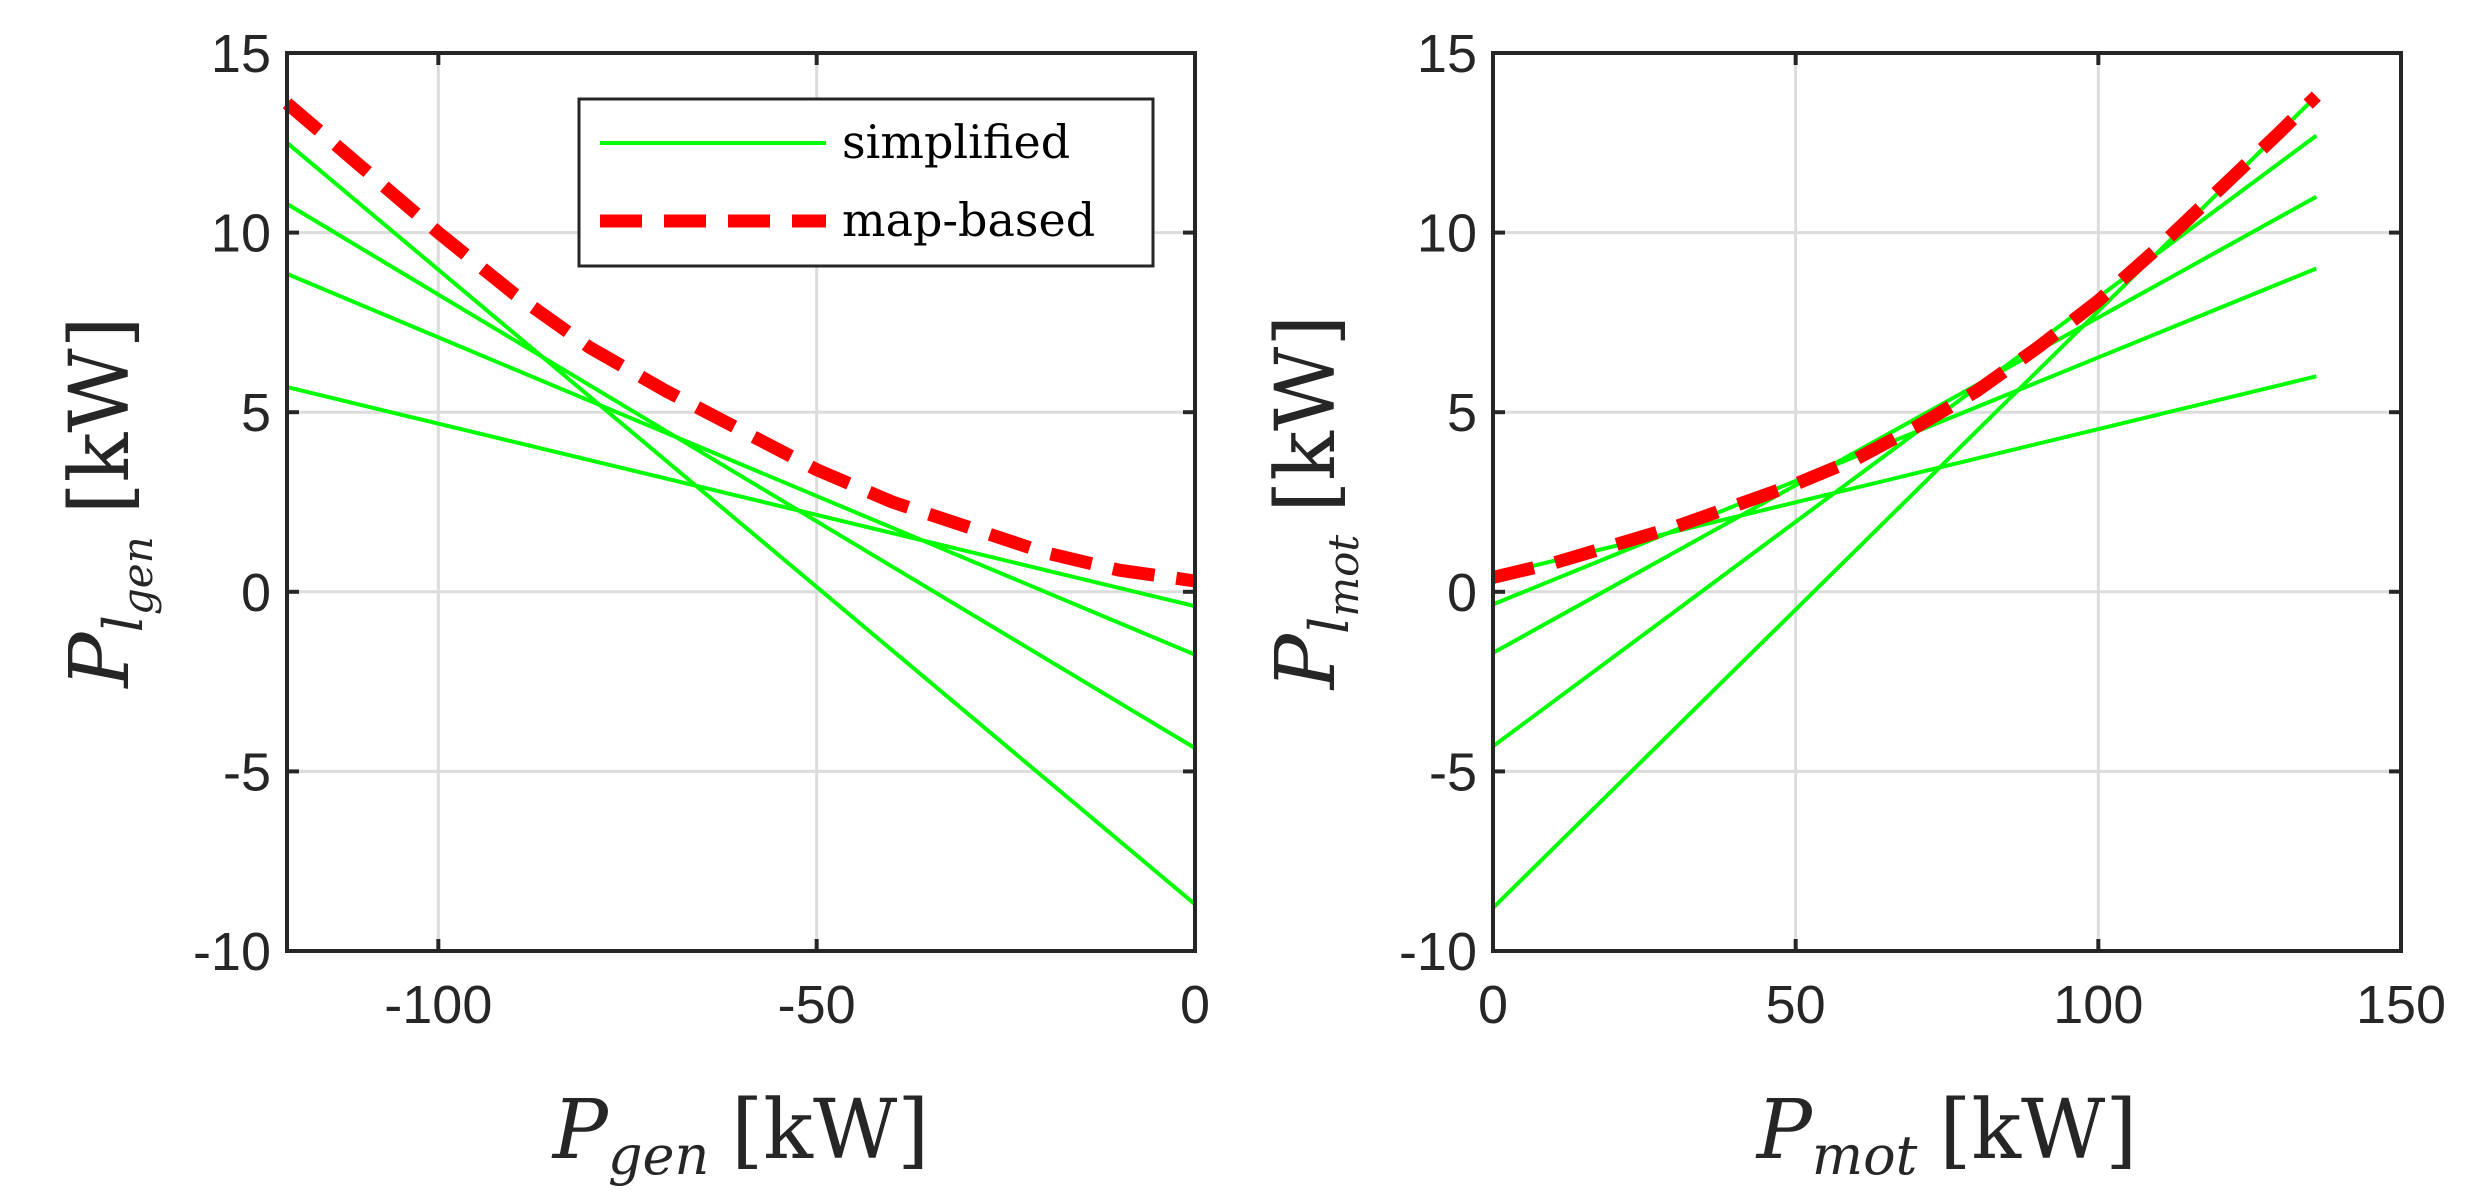  What do you see at coordinates (956, 142) in the screenshot?
I see `legend-simplified-label: simplified` at bounding box center [956, 142].